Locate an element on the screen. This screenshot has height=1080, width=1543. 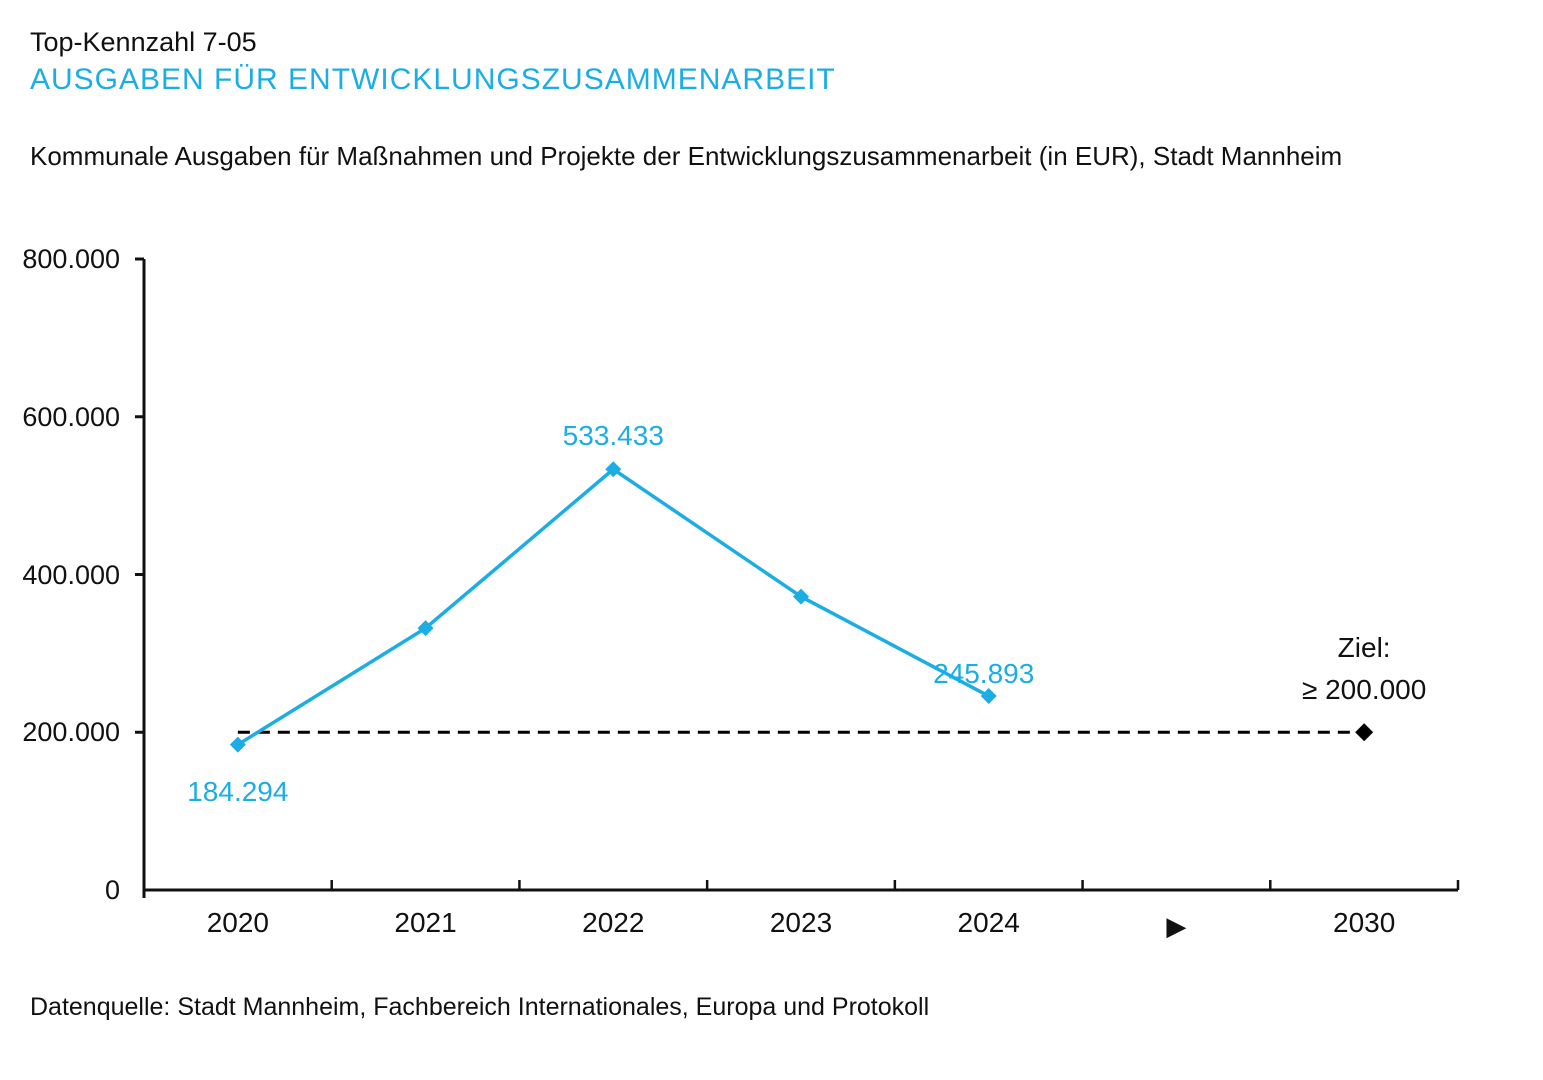
x-axis-label-2030: 2030 is located at coordinates (1364, 922).